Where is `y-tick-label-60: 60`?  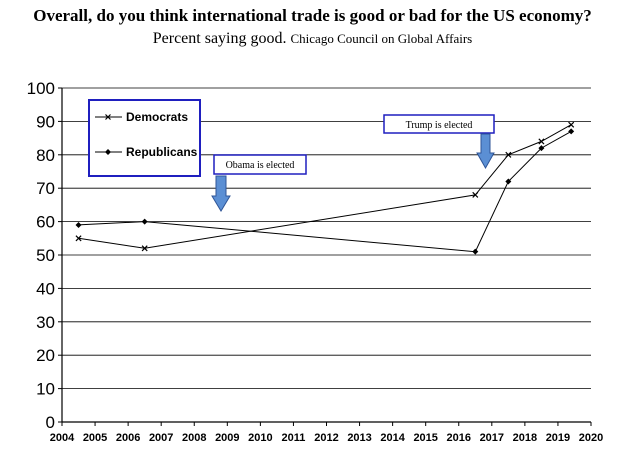
y-tick-label-60: 60 is located at coordinates (45, 222).